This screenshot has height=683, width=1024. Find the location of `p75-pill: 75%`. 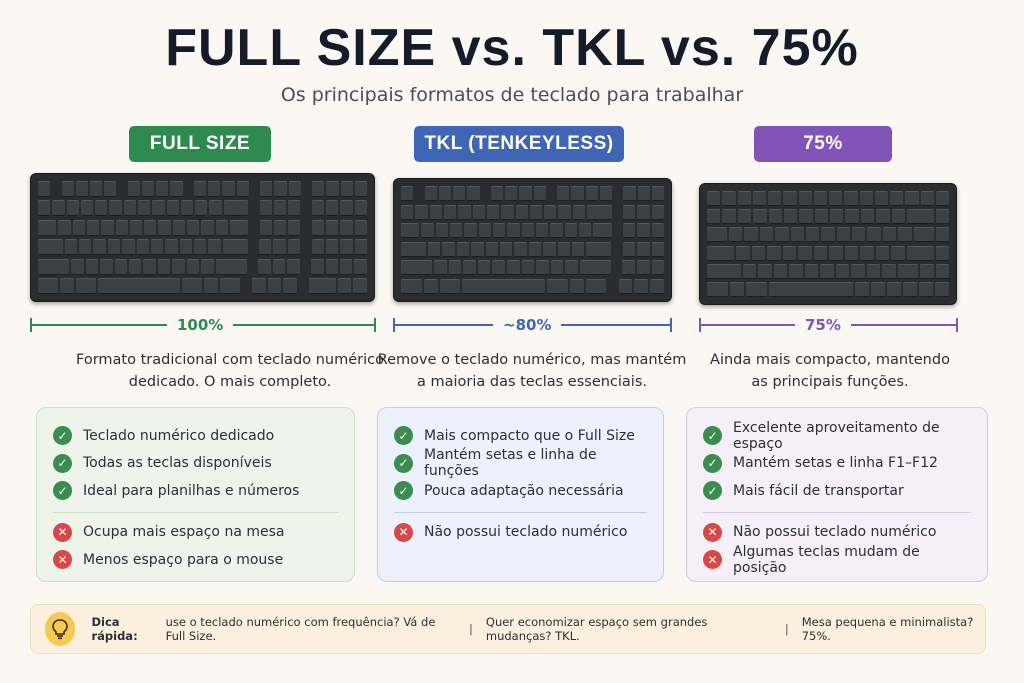

p75-pill: 75% is located at coordinates (823, 144).